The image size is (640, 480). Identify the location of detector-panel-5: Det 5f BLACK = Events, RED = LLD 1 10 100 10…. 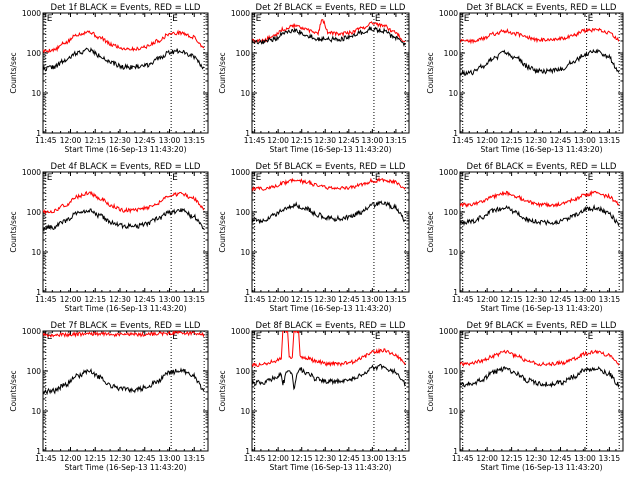
(314, 237).